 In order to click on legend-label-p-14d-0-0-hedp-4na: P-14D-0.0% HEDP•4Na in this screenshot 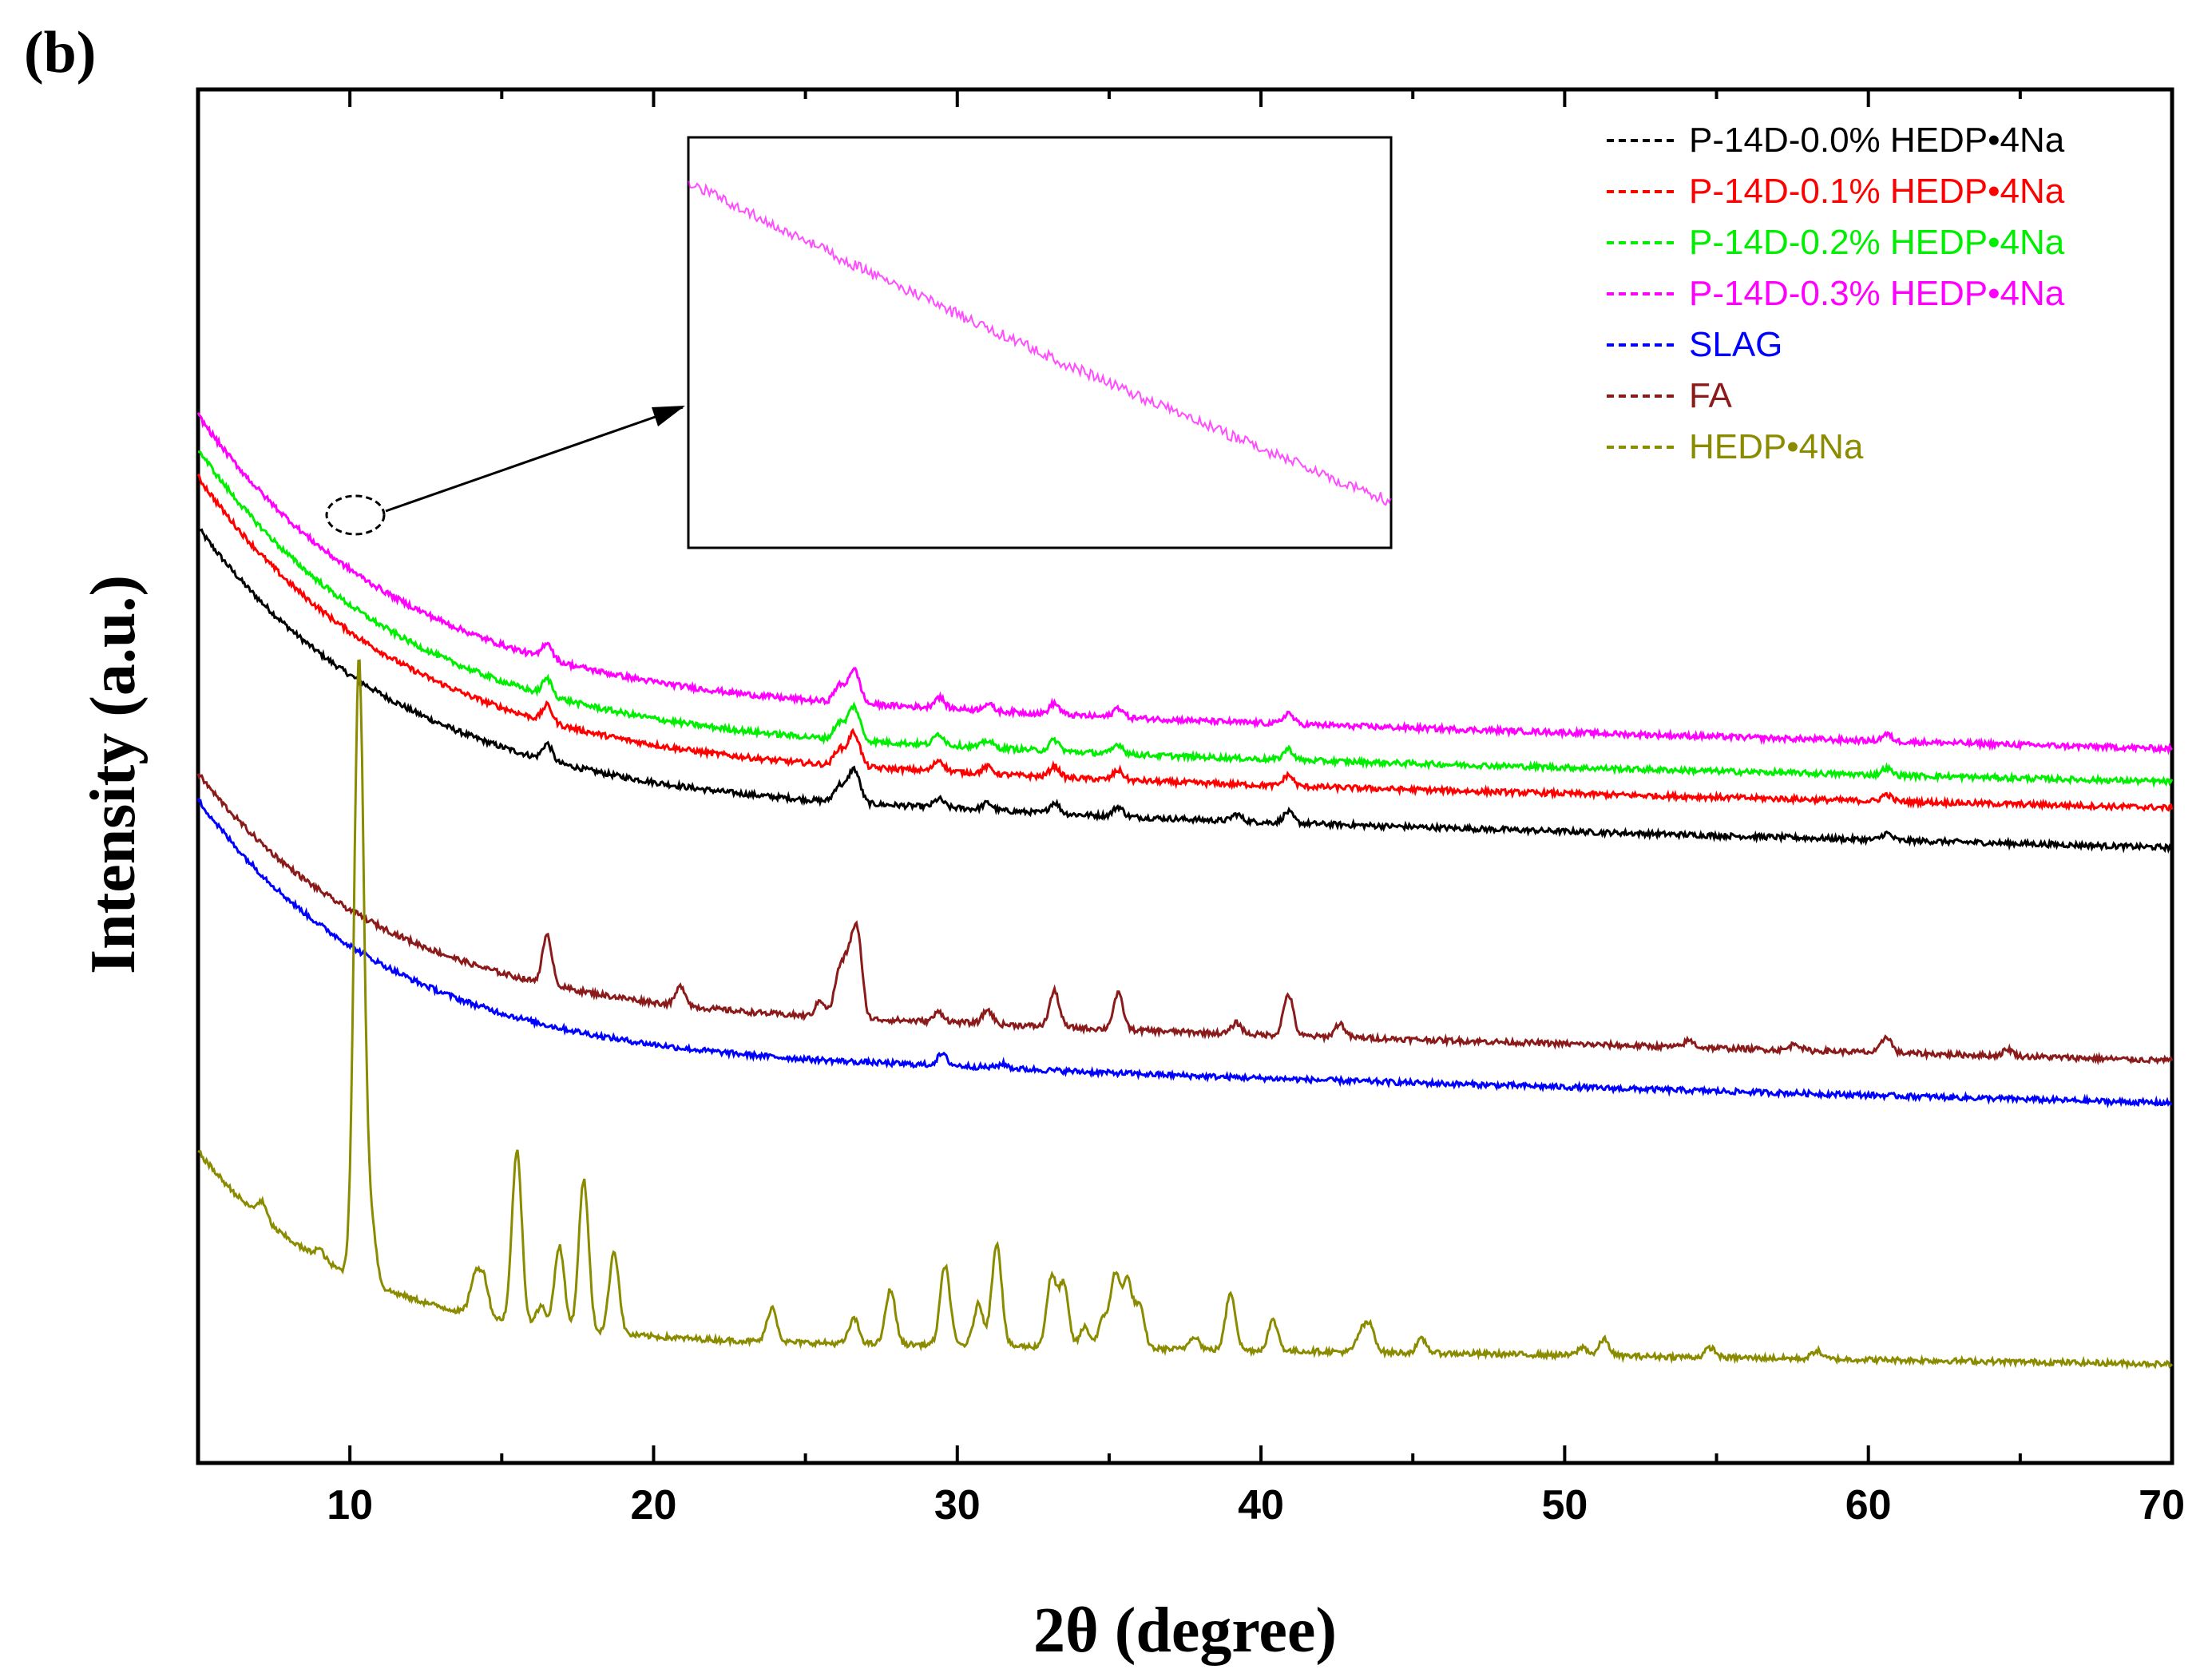, I will do `click(1877, 140)`.